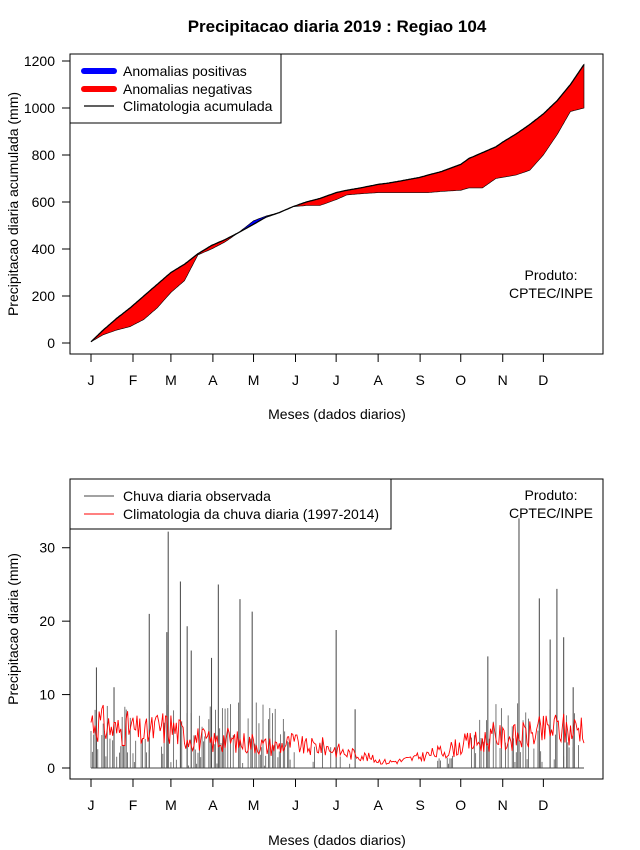 The image size is (640, 850). Describe the element at coordinates (503, 805) in the screenshot. I see `chart2-x-tick-label: N` at that location.